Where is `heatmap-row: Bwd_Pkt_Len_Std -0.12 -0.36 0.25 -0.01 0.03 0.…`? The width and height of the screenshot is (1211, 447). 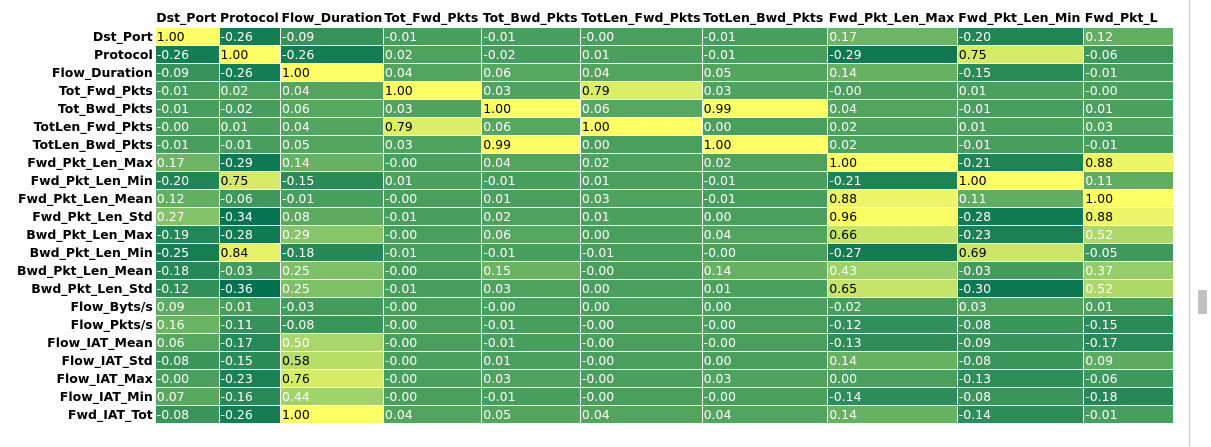
heatmap-row: Bwd_Pkt_Len_Std -0.12 -0.36 0.25 -0.01 0.03 0.… is located at coordinates (593, 288).